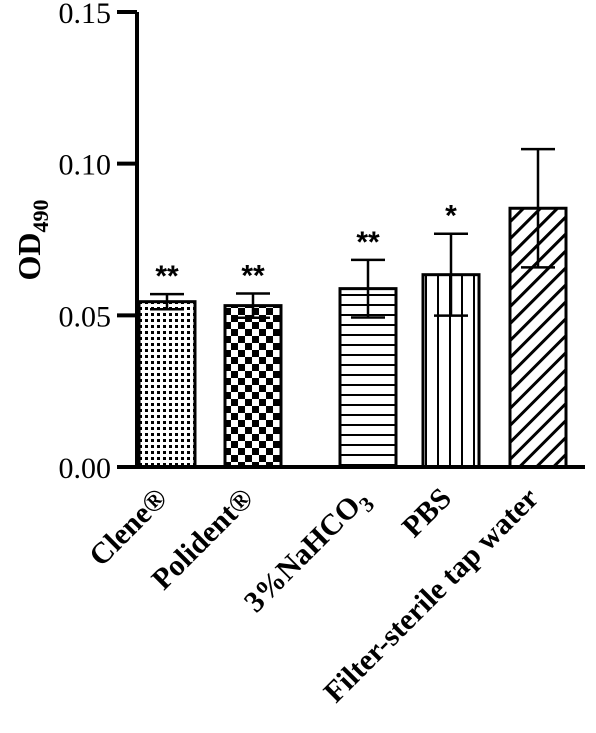 Image resolution: width=596 pixels, height=733 pixels. Describe the element at coordinates (40, 216) in the screenshot. I see `y-axis-title-sub: 490` at that location.